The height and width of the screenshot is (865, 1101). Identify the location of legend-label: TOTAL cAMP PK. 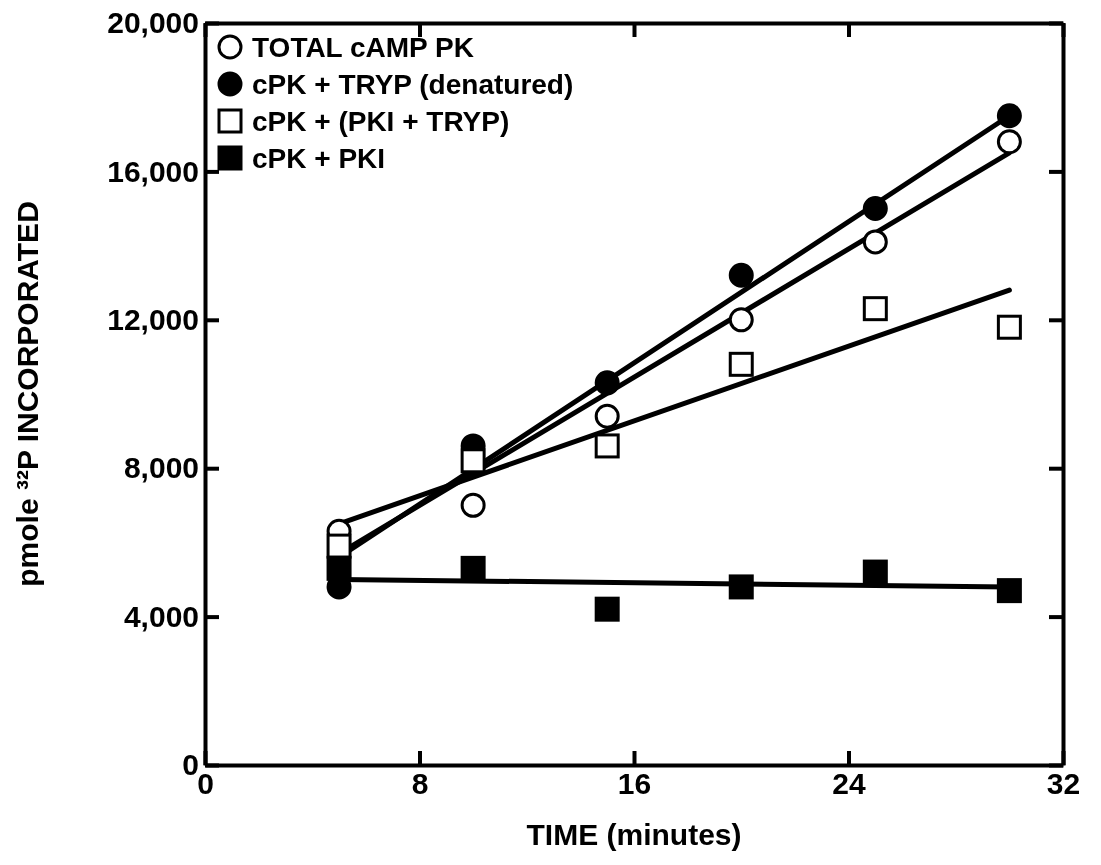
(363, 47).